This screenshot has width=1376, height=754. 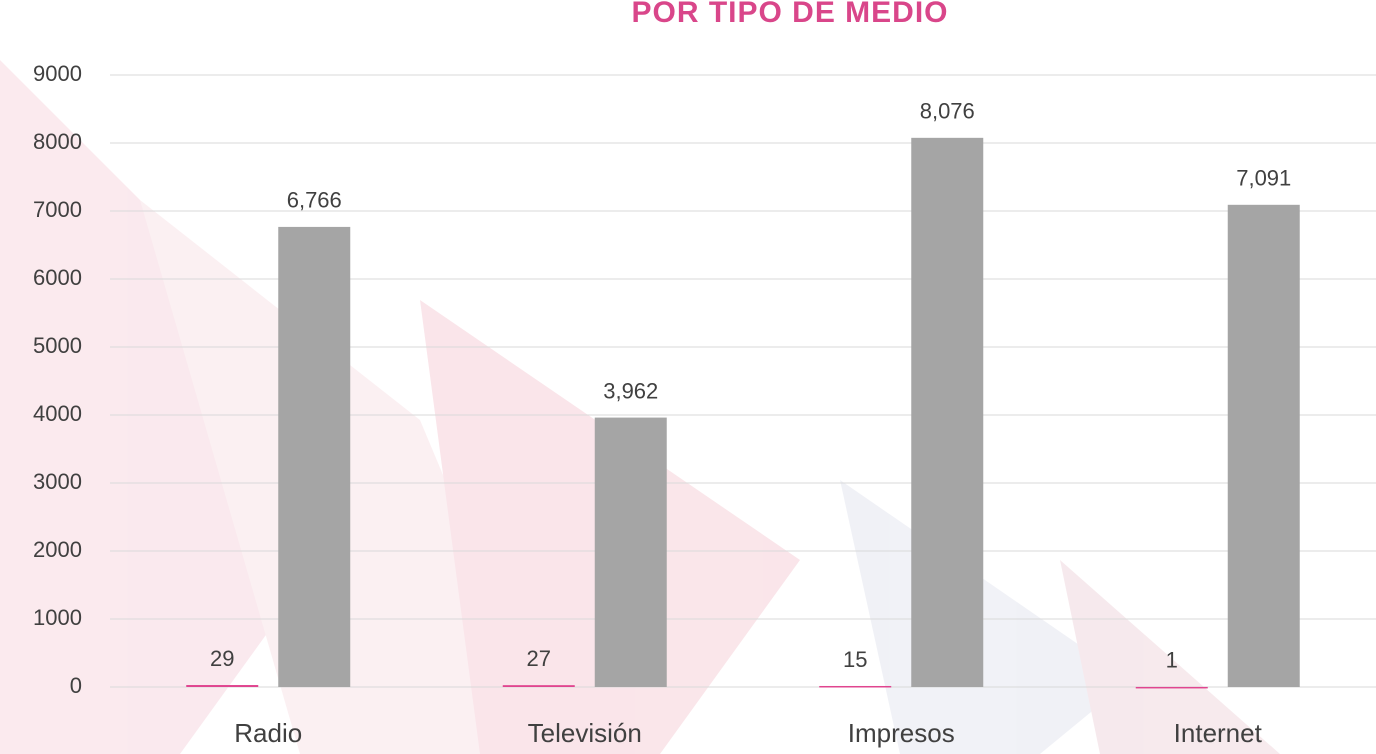 What do you see at coordinates (1218, 733) in the screenshot?
I see `x-tick-label: Internet` at bounding box center [1218, 733].